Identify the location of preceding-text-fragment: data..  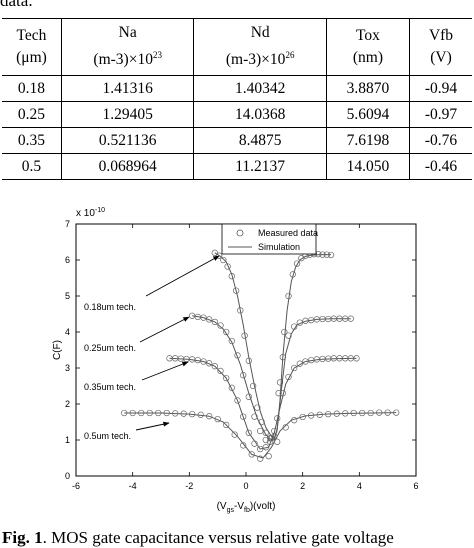
(16, 5).